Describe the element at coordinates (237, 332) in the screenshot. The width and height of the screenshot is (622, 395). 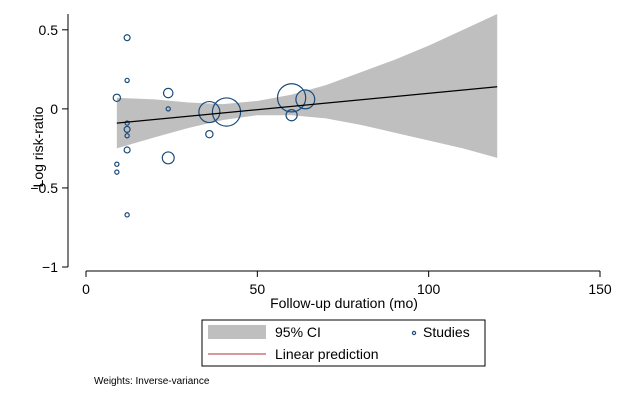
I see `legend-ci-swatch` at that location.